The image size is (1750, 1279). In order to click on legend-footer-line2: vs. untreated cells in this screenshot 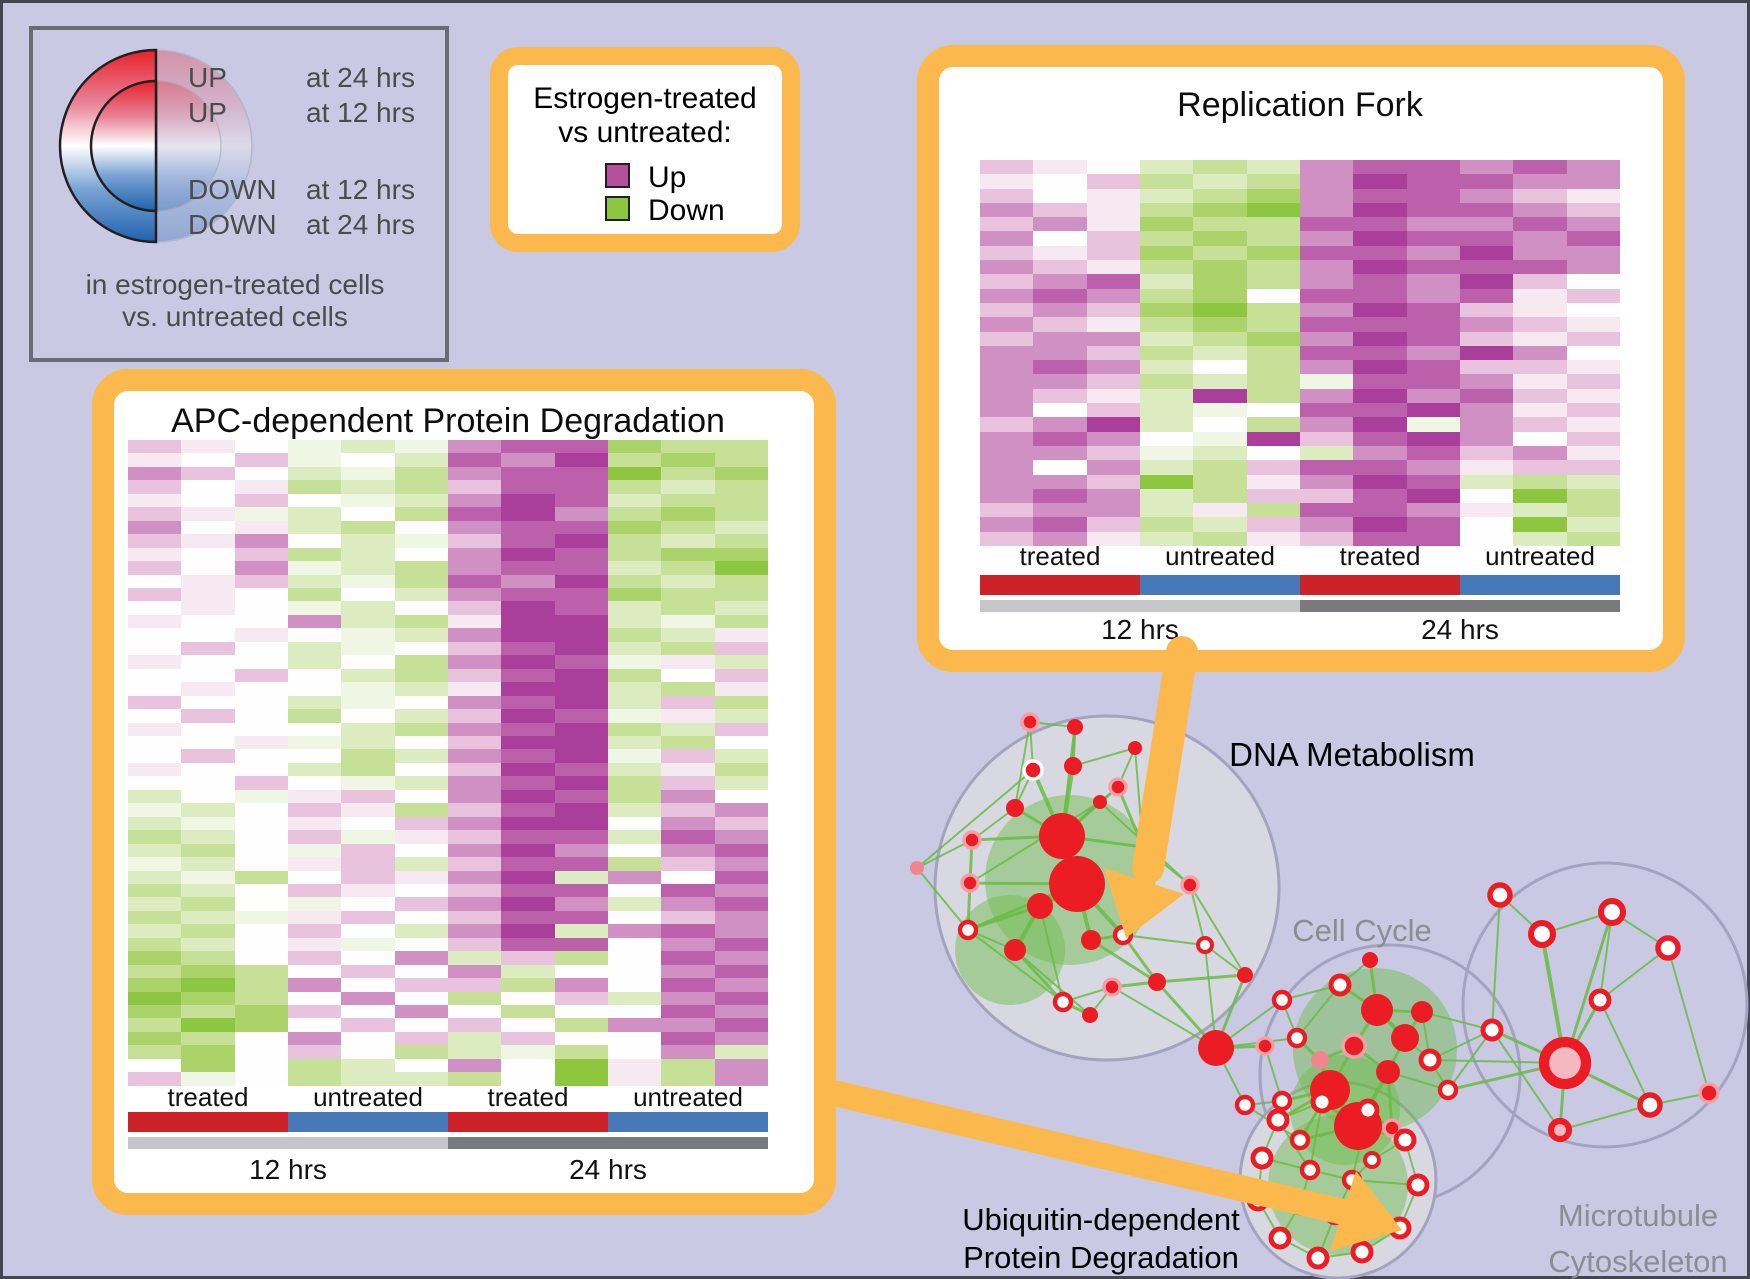, I will do `click(235, 316)`.